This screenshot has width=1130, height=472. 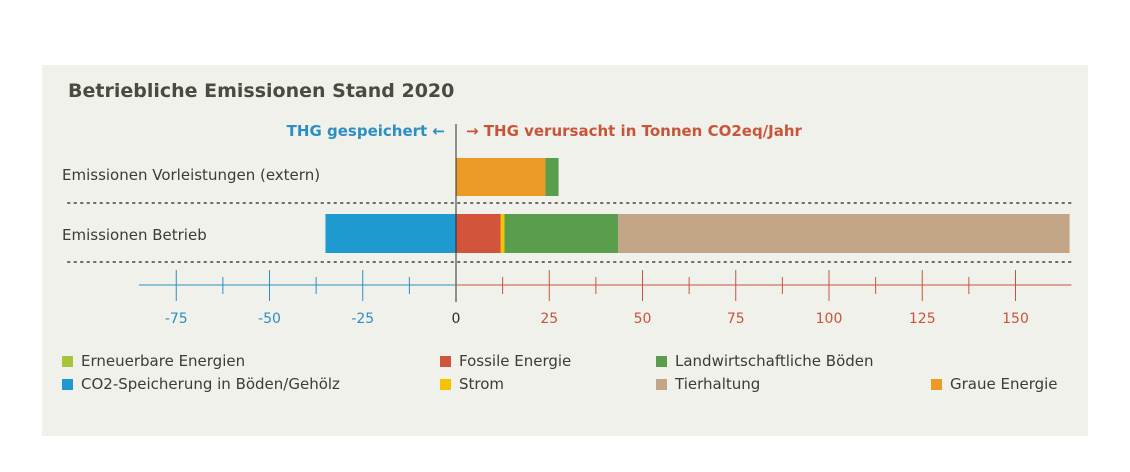 I want to click on chart-title: Betriebliche Emissionen Stand 2020, so click(x=261, y=91).